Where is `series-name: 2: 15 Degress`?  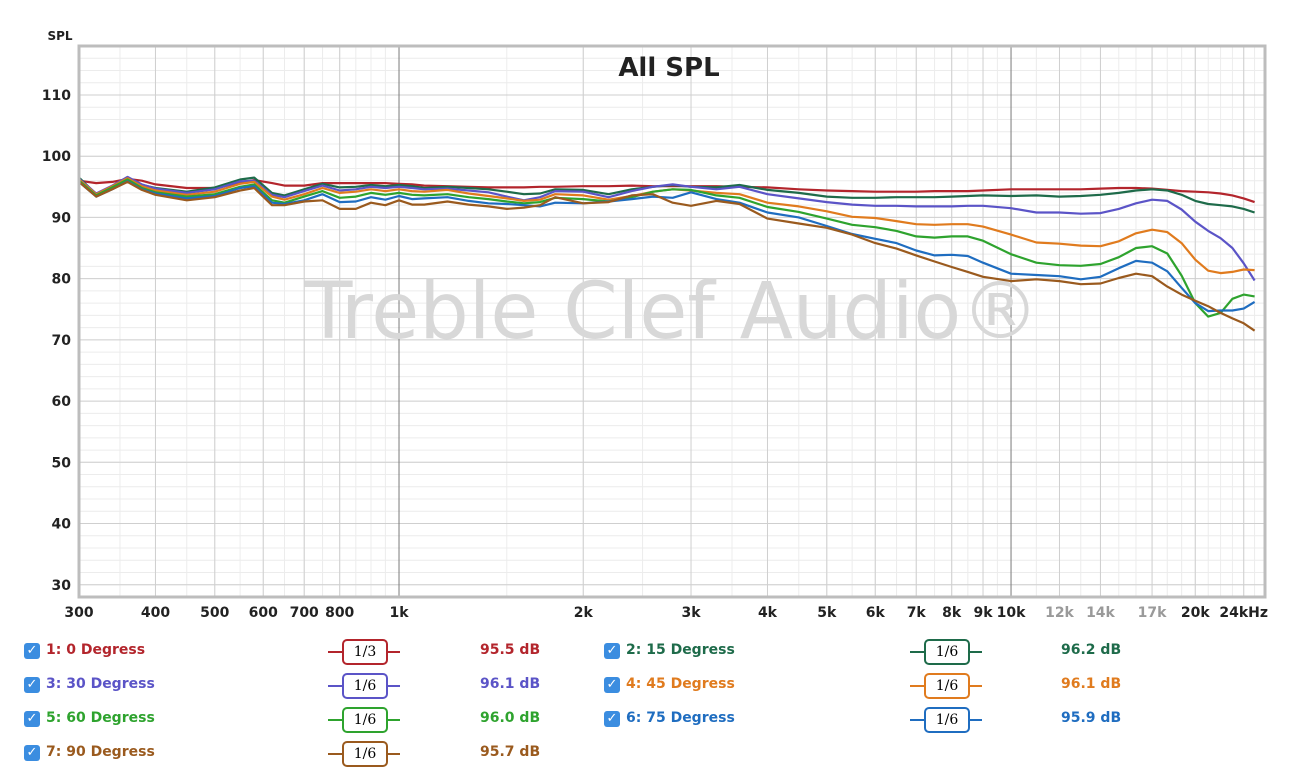
series-name: 2: 15 Degress is located at coordinates (680, 650).